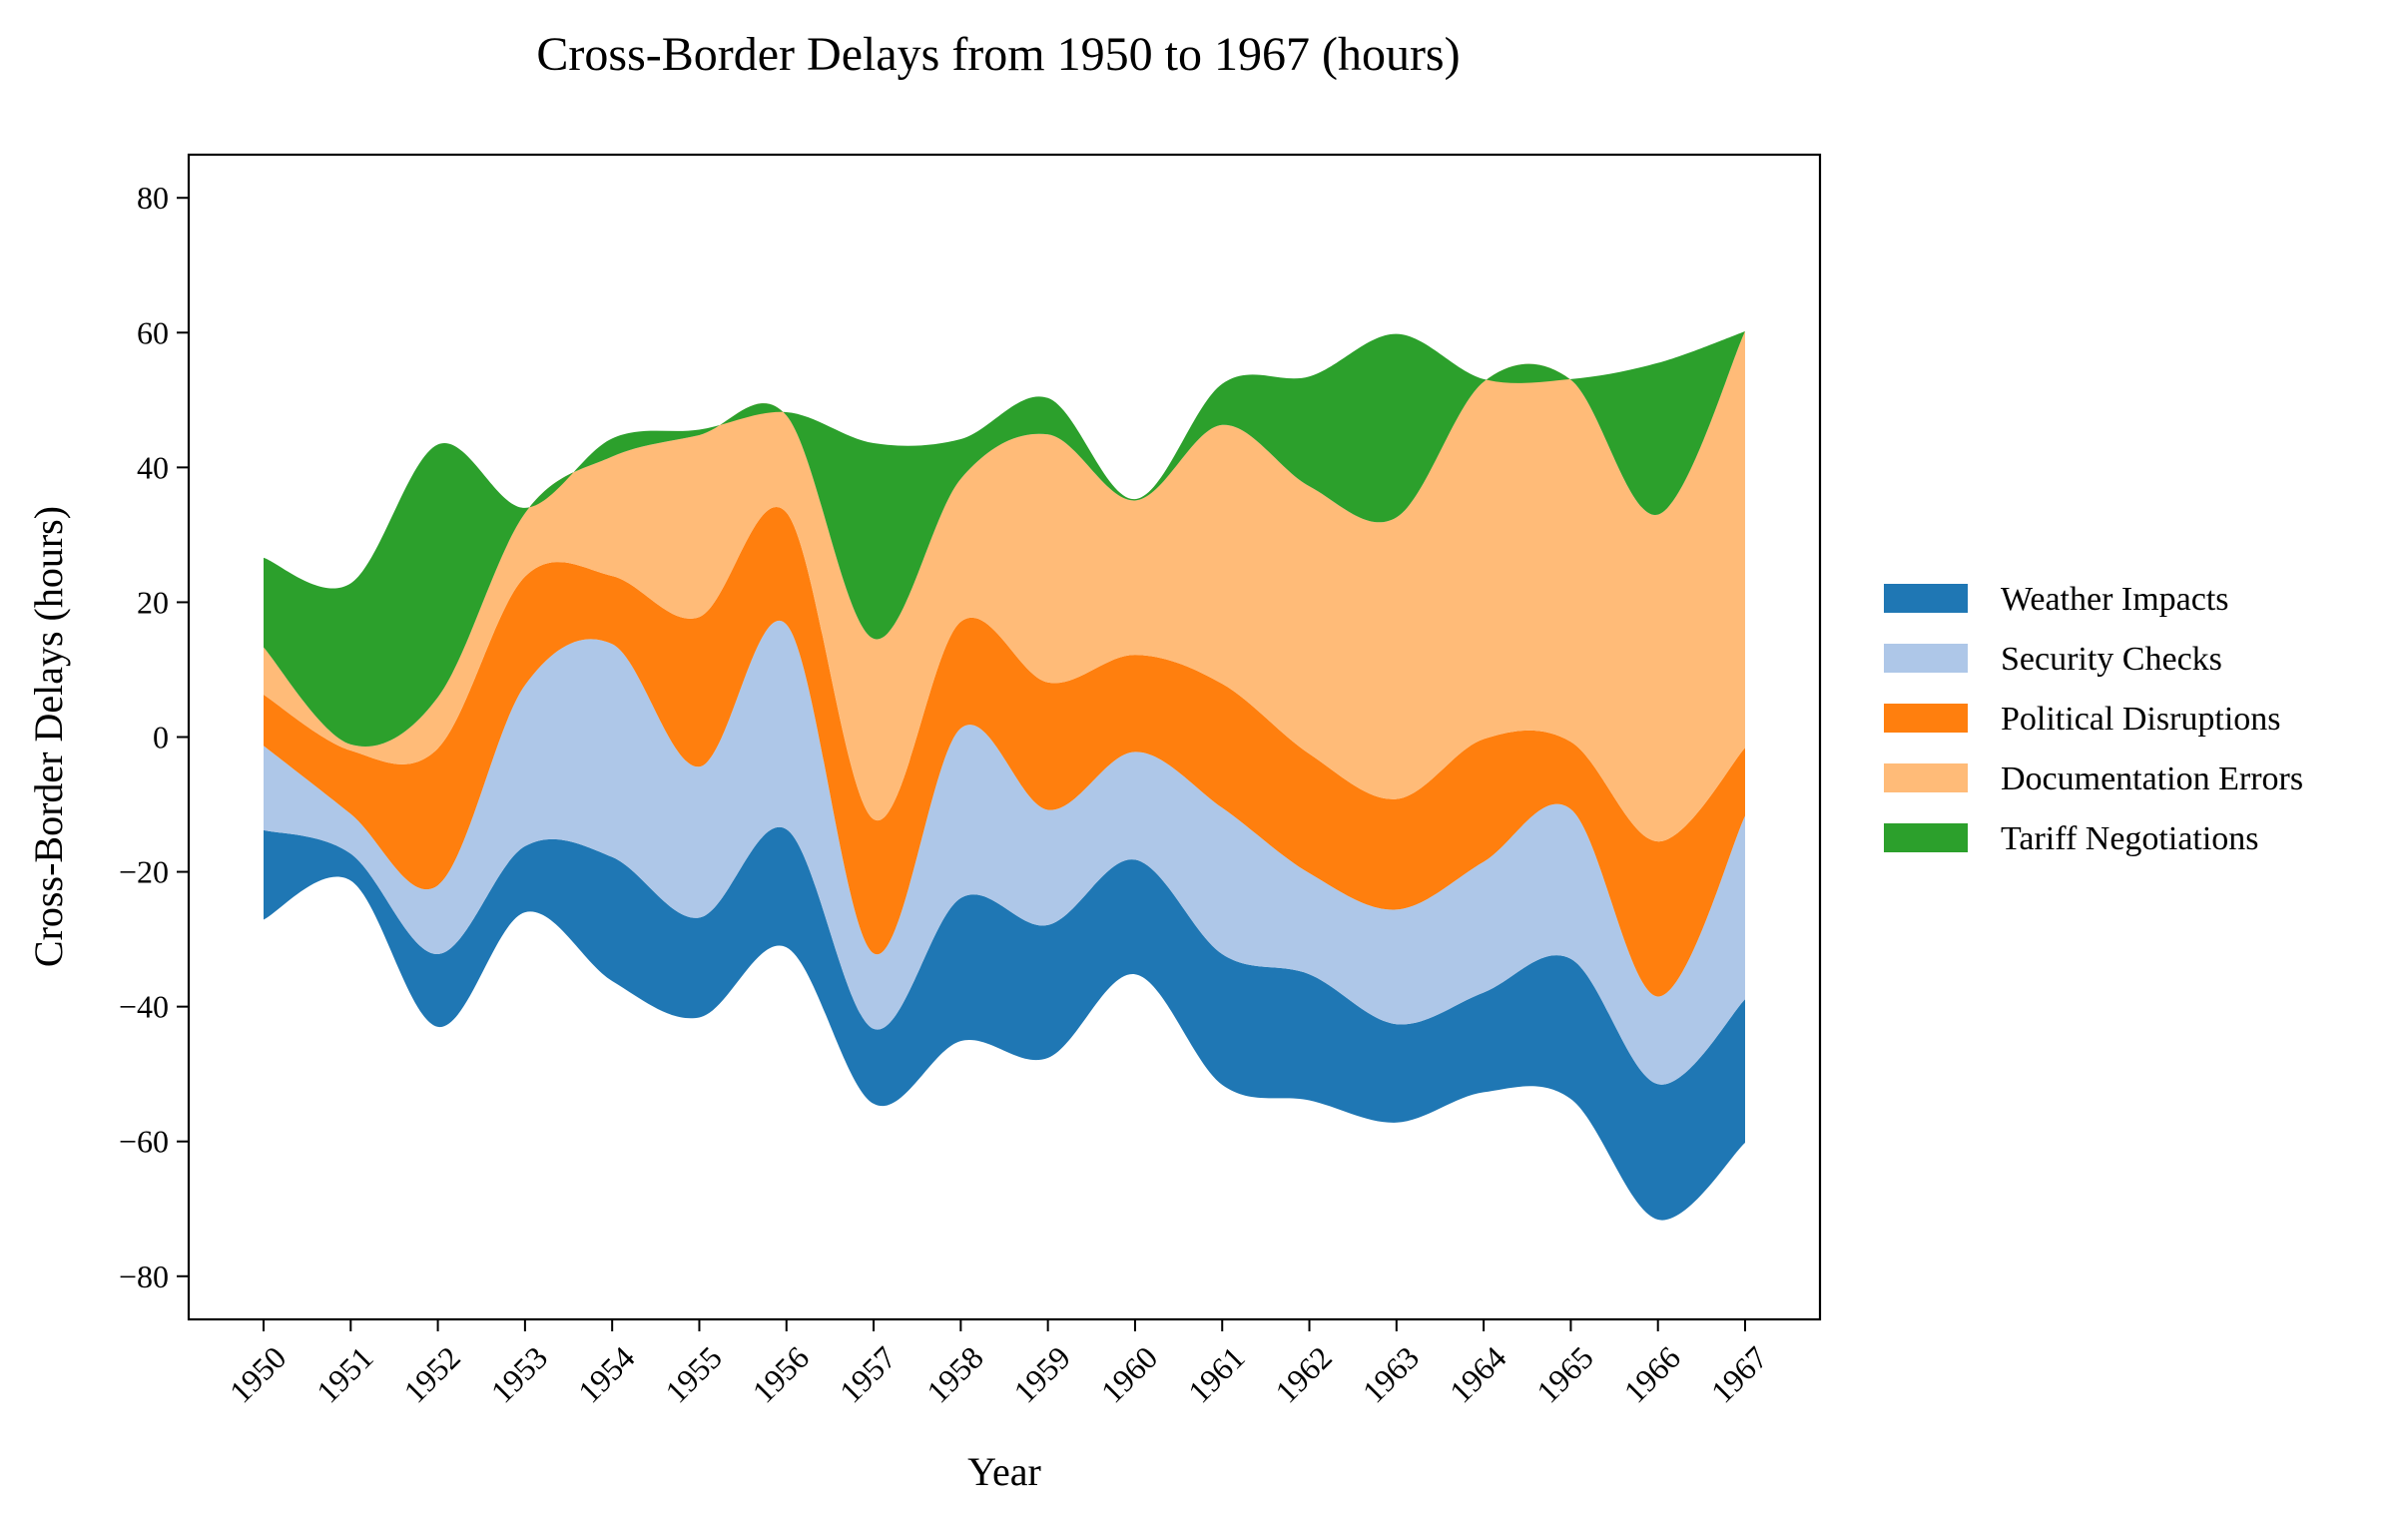 The height and width of the screenshot is (1514, 2408). What do you see at coordinates (1478, 1375) in the screenshot?
I see `x-tick-label: 1964` at bounding box center [1478, 1375].